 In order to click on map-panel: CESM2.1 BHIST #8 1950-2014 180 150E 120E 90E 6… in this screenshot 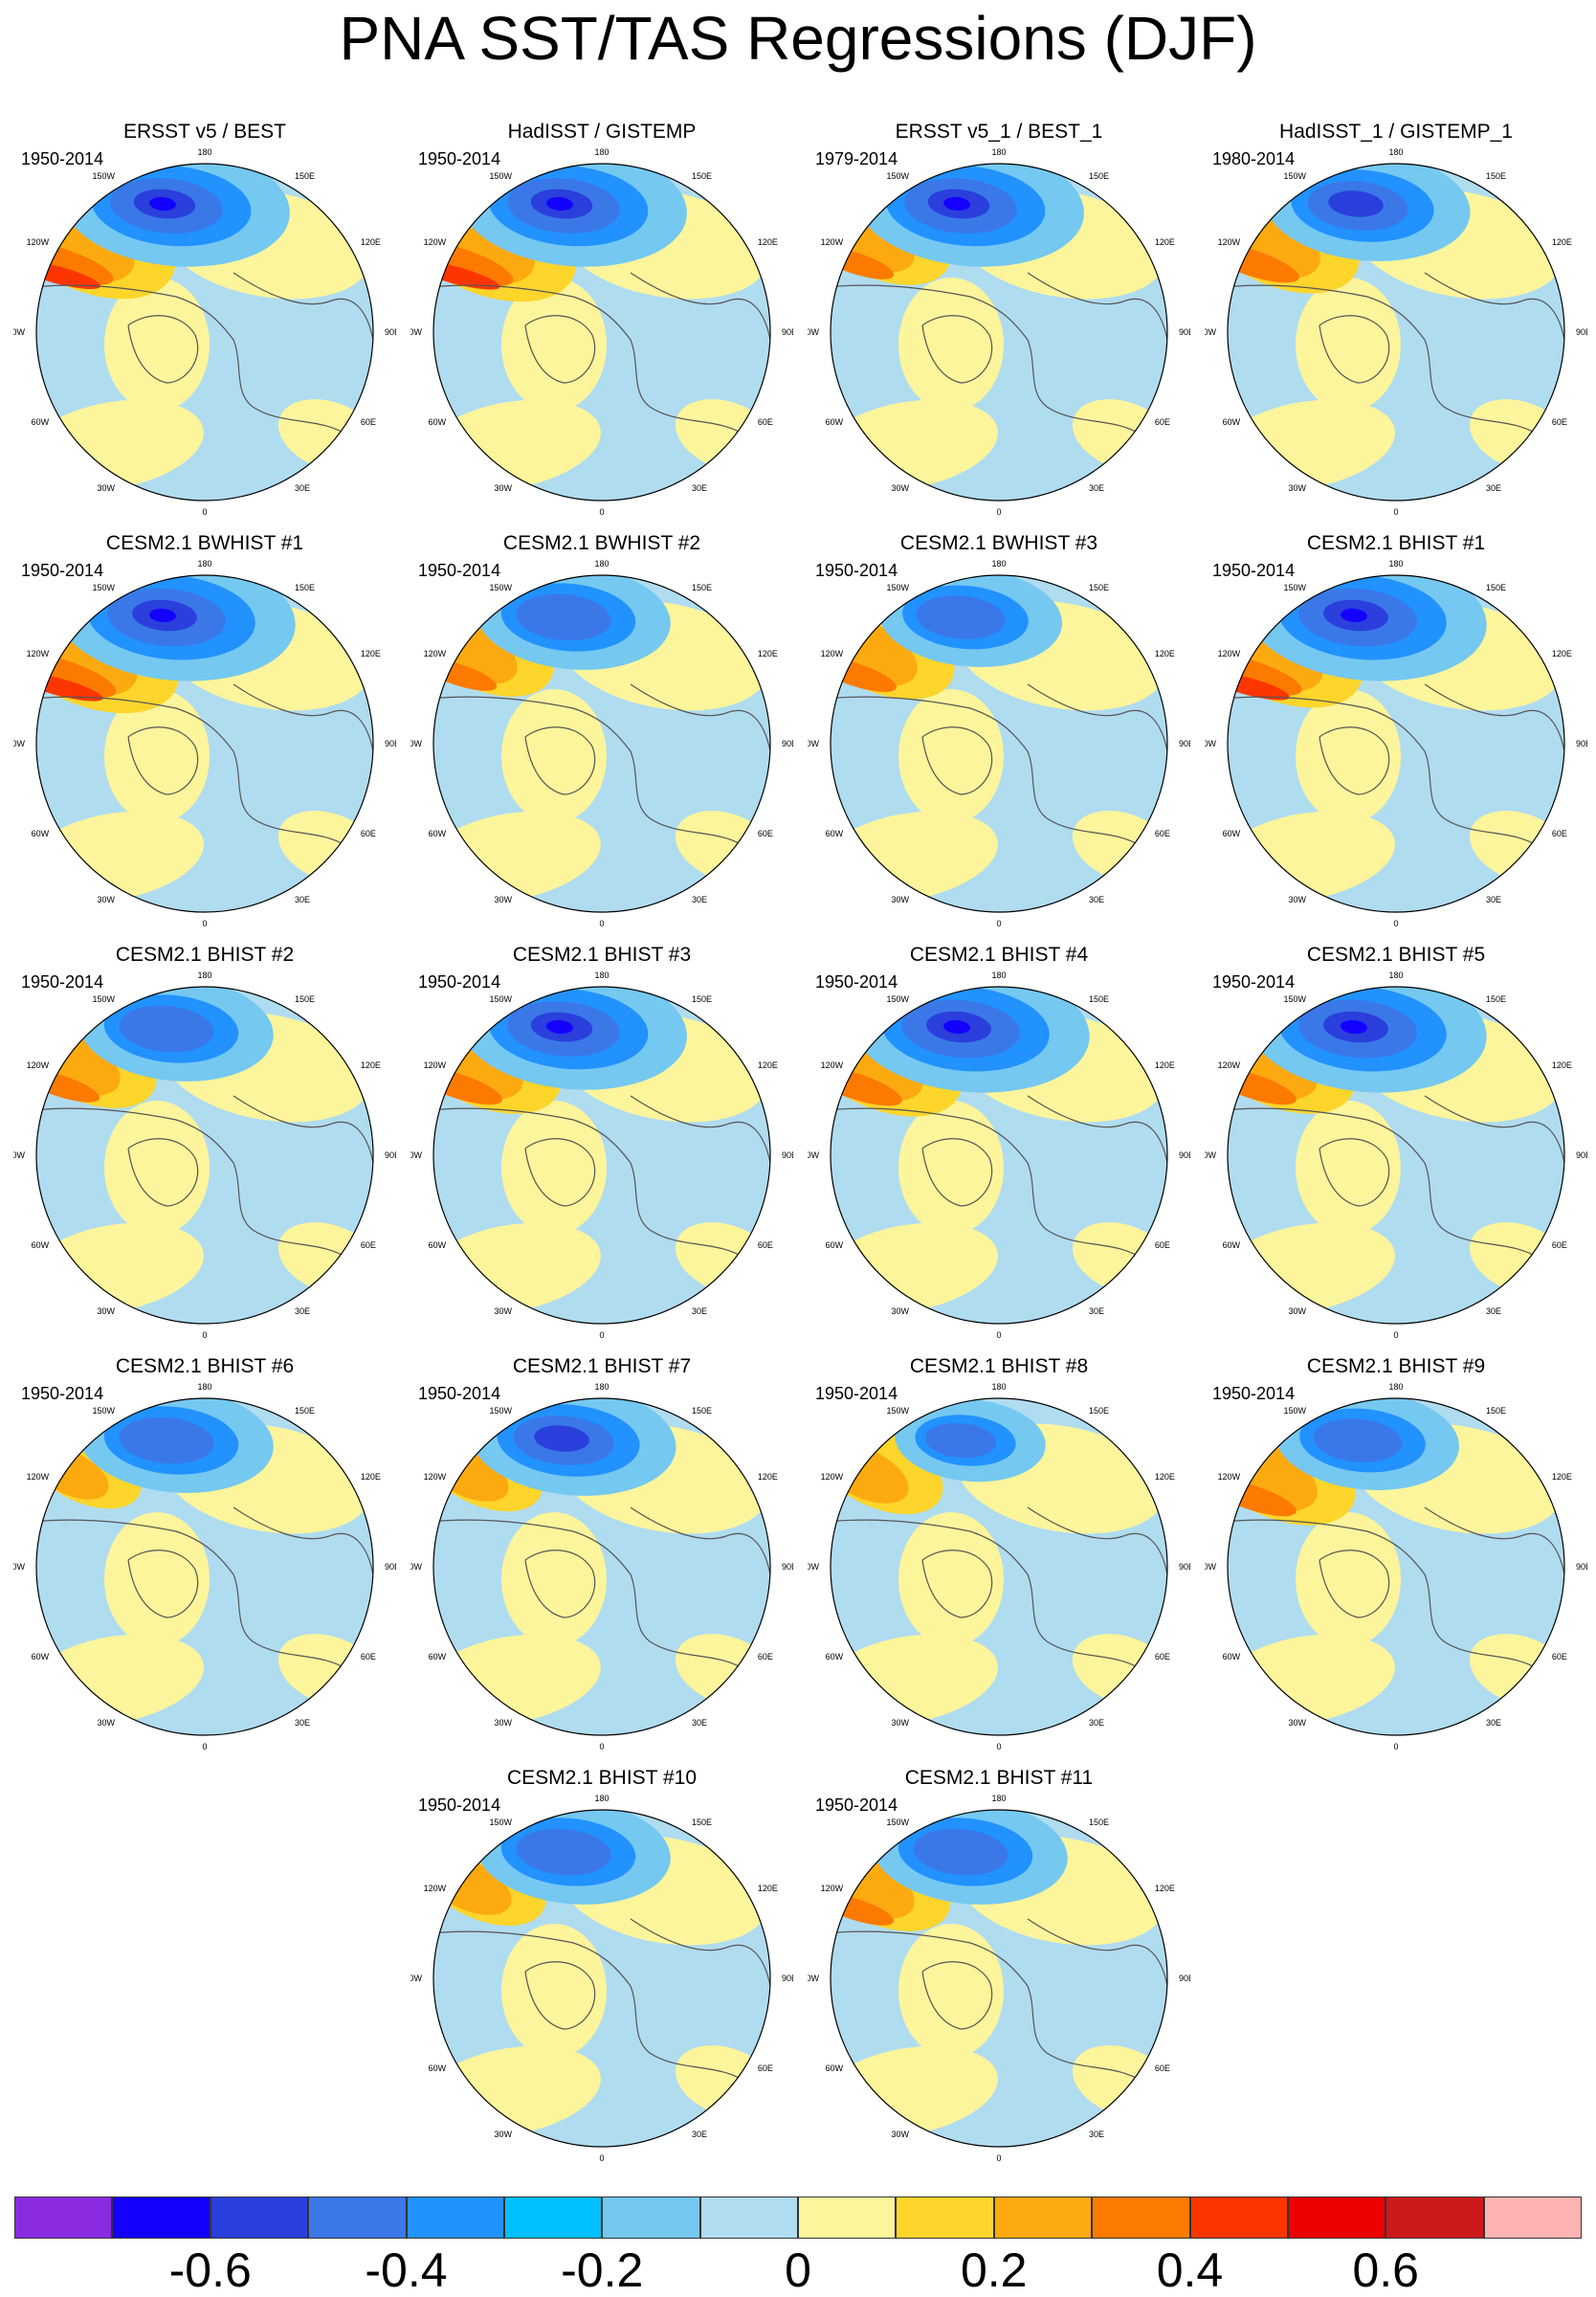, I will do `click(999, 1555)`.